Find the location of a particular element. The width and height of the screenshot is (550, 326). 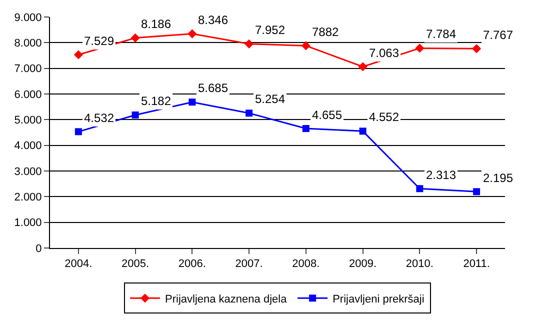

data-label: 4.552 is located at coordinates (384, 117).